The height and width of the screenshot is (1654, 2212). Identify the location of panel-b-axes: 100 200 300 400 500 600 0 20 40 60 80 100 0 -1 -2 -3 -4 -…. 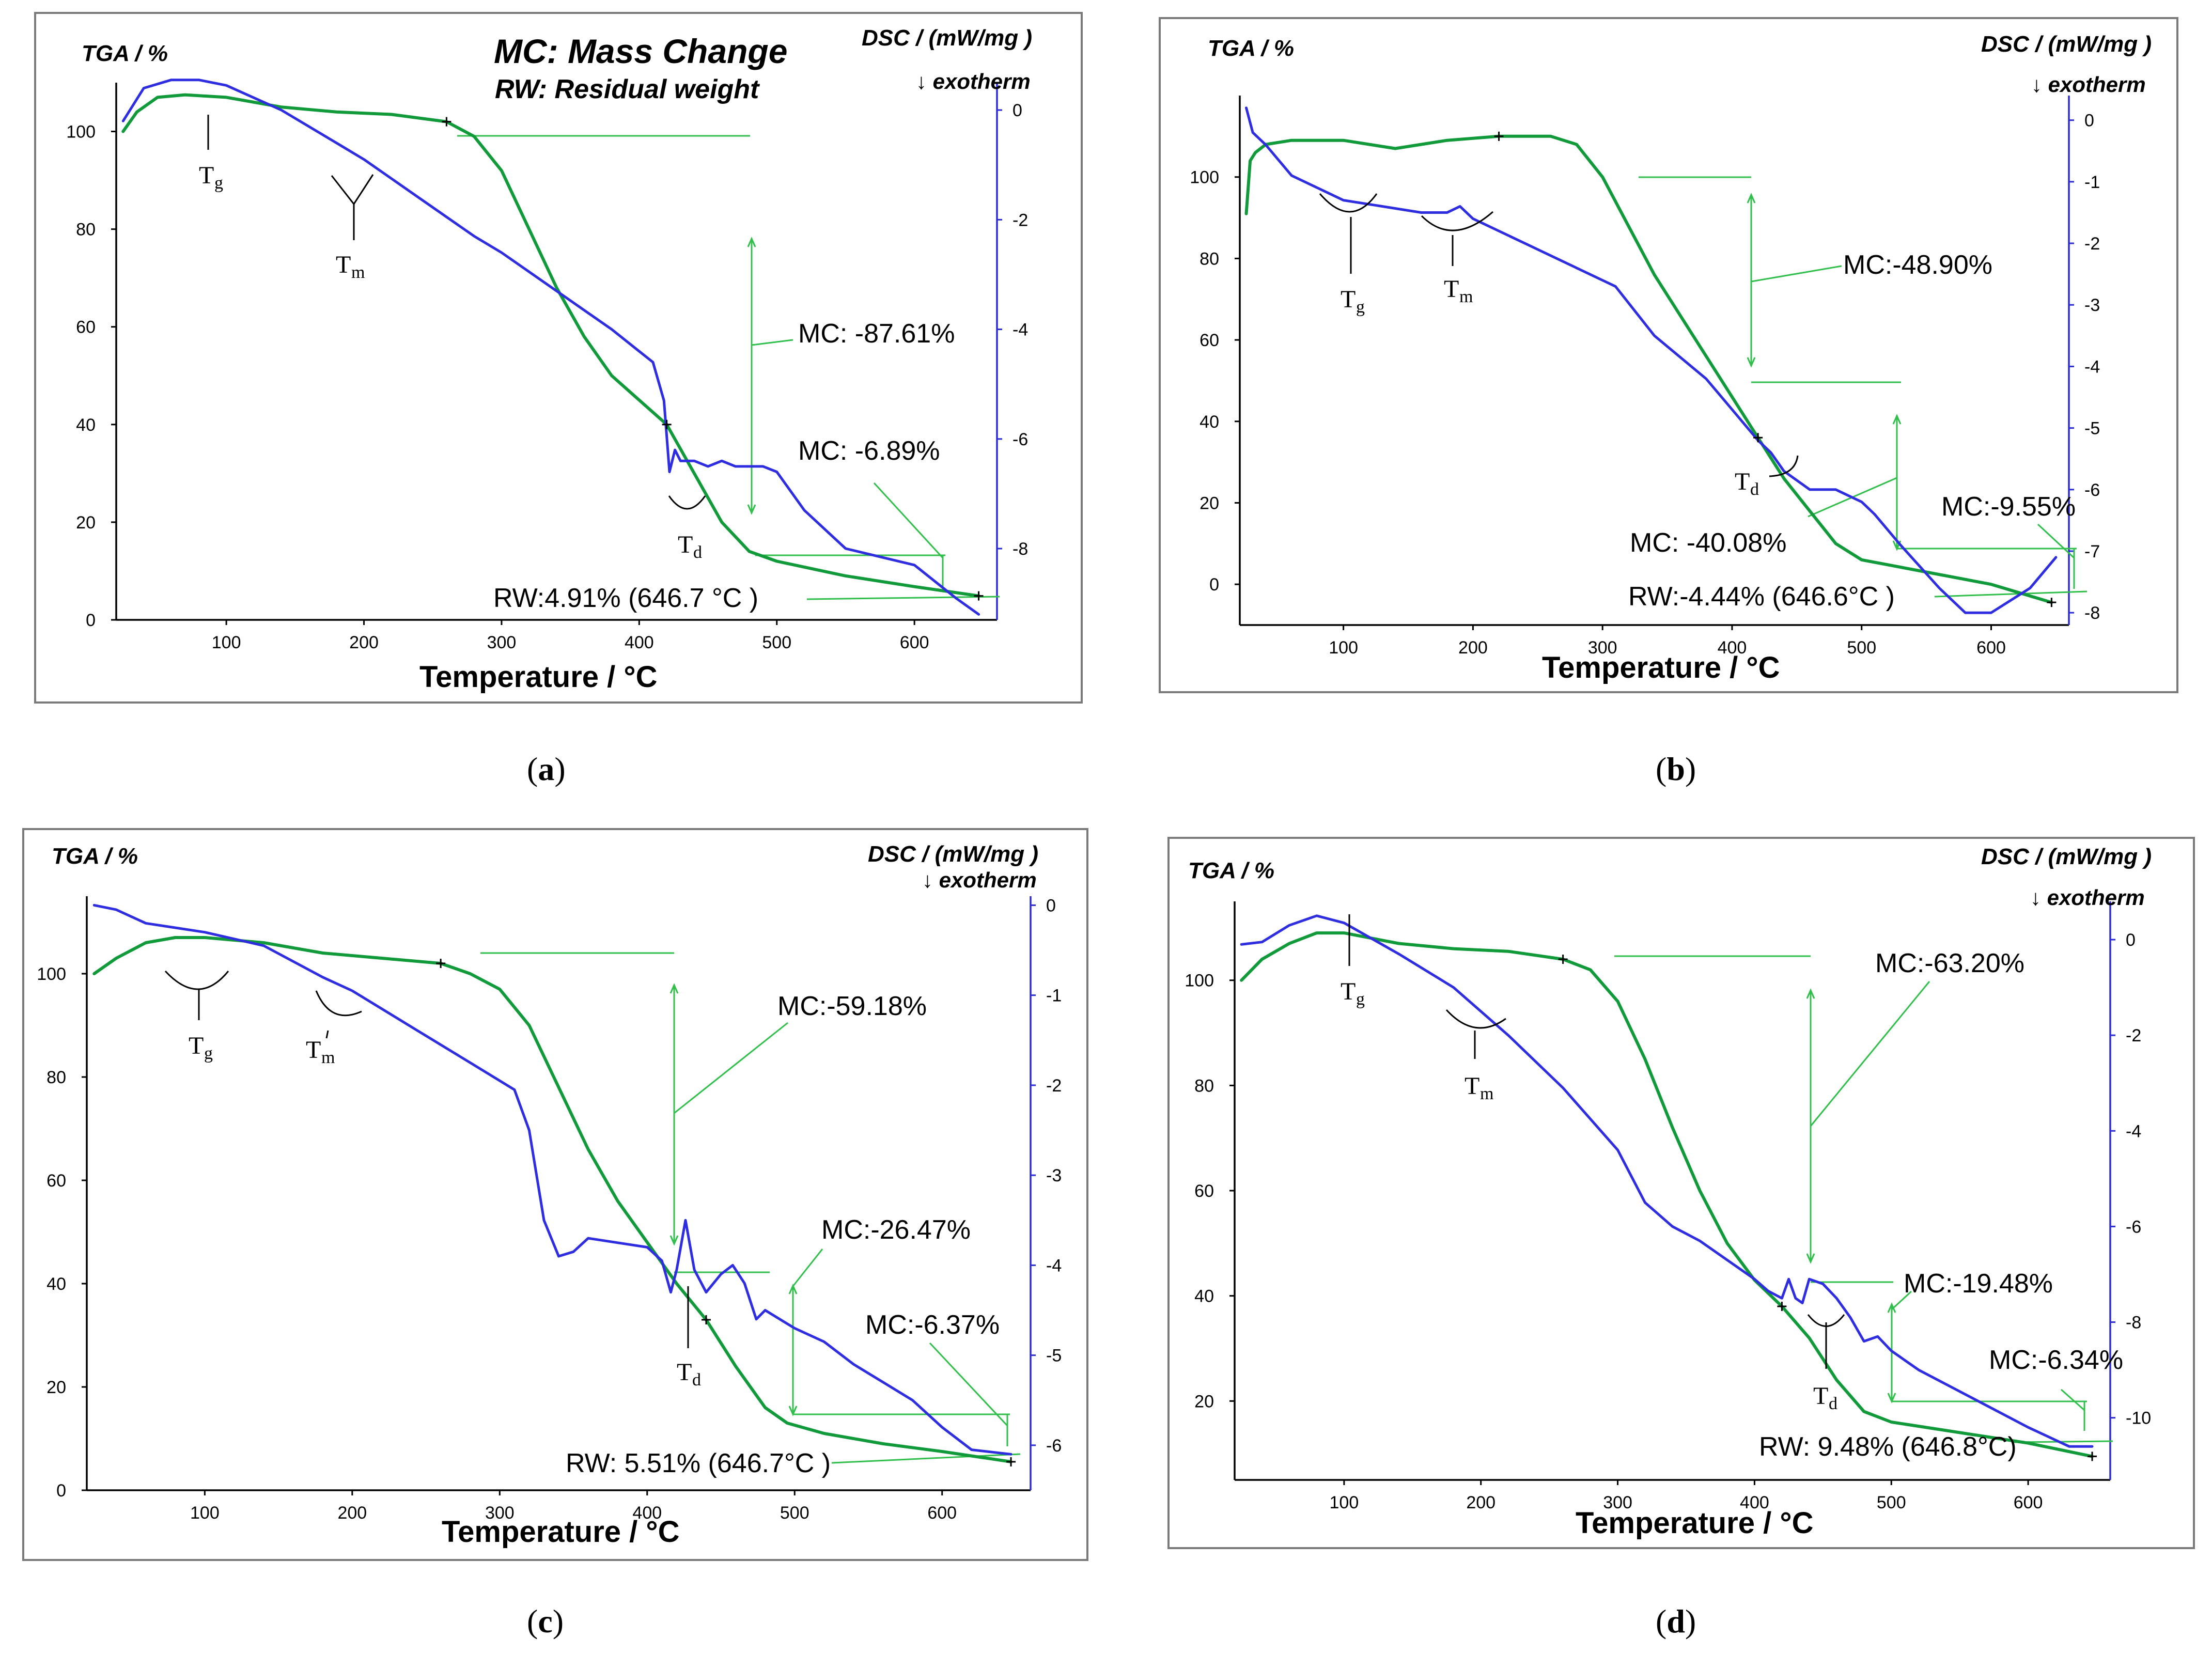
(1645, 377).